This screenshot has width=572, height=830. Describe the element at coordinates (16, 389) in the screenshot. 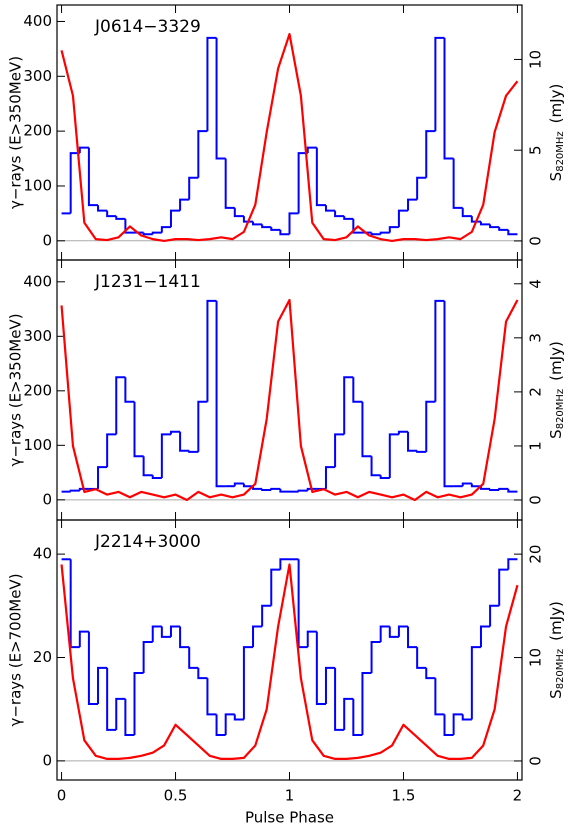

I see `y-axis-label: γ−rays (E>350MeV)` at that location.